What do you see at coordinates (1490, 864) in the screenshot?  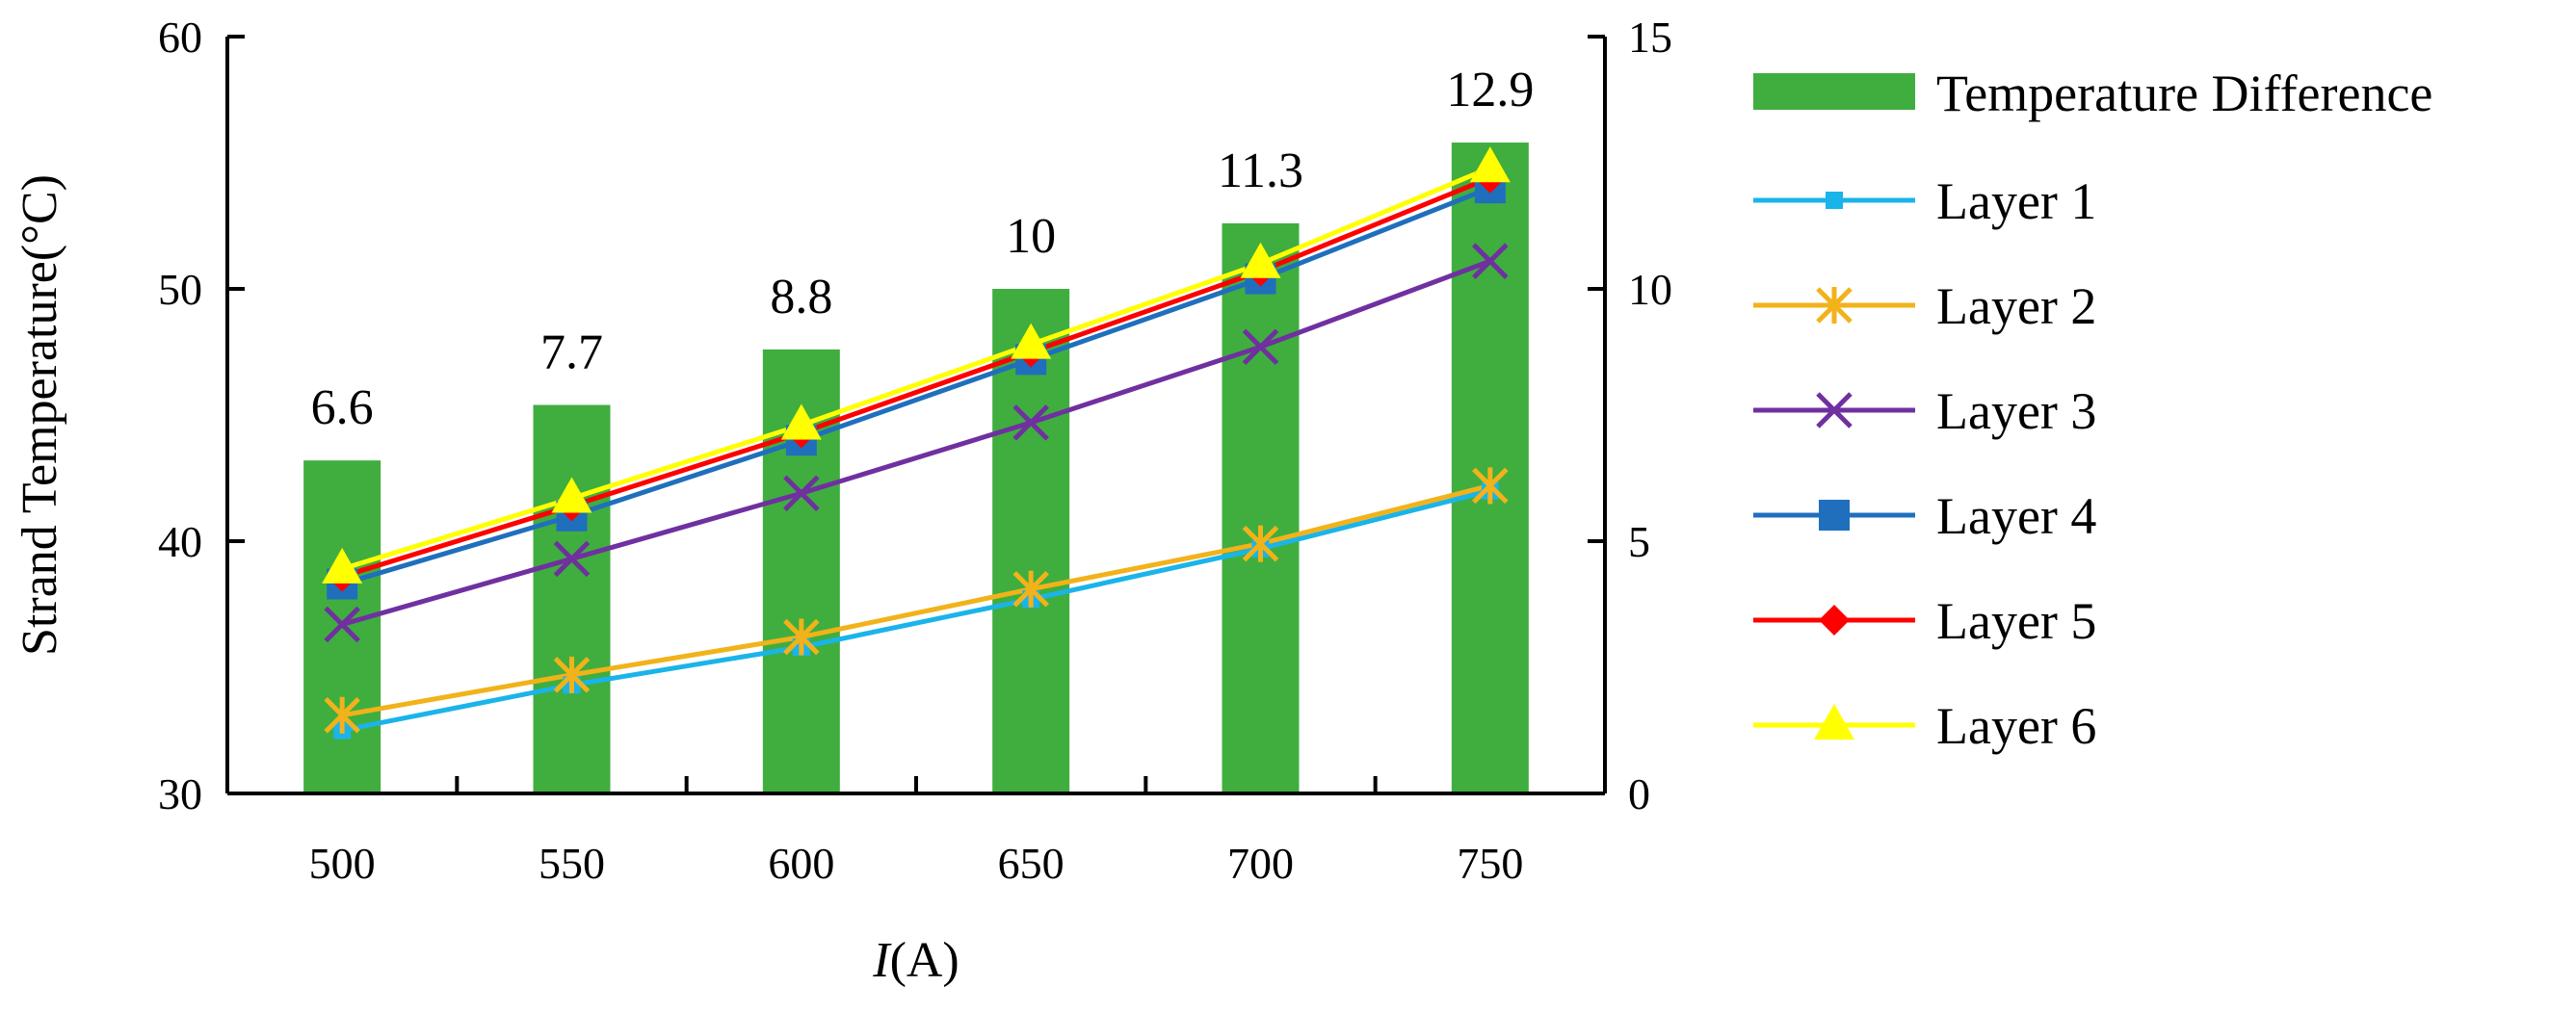 I see `x-tick-label: 750` at bounding box center [1490, 864].